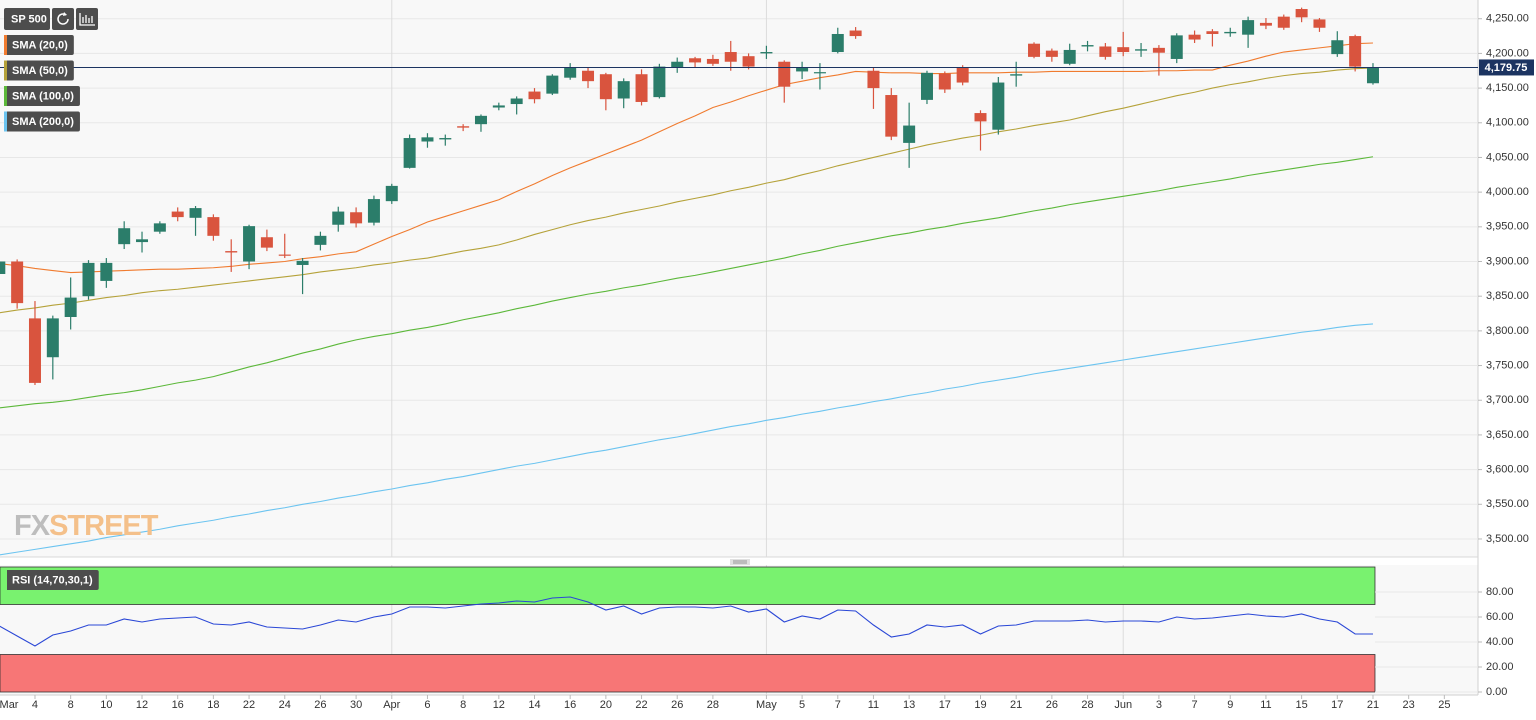 The width and height of the screenshot is (1536, 720). I want to click on symbol-box, so click(27, 19).